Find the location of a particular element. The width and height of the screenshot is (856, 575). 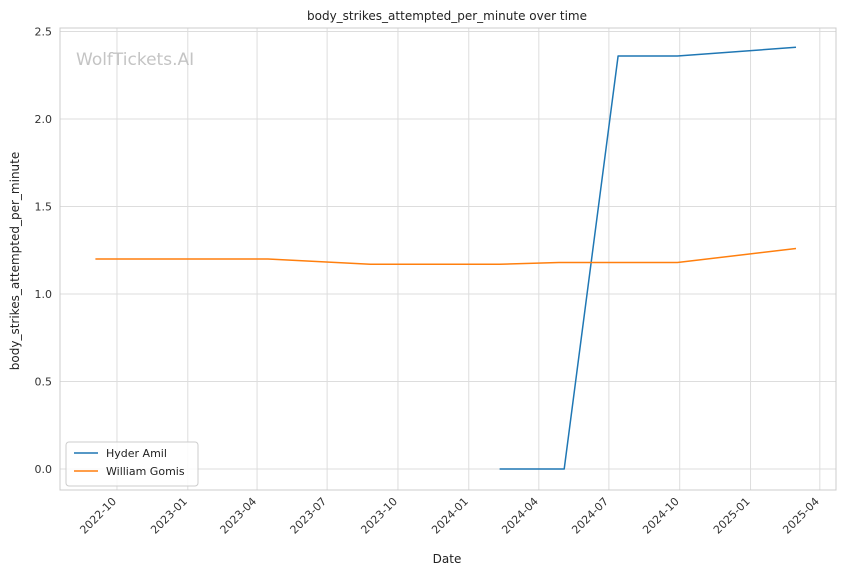

legend: Hyder Amil William Gomis is located at coordinates (132, 464).